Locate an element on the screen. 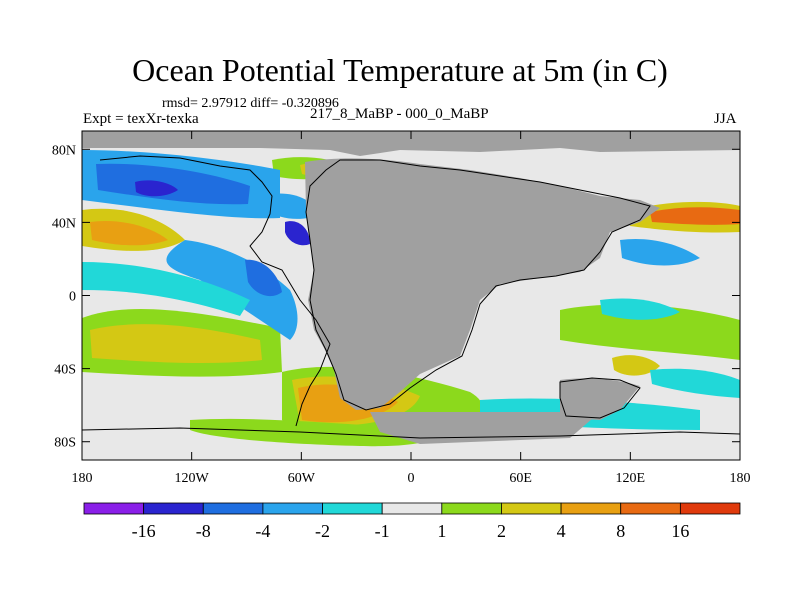  tropical-cyan-band is located at coordinates (166, 289).